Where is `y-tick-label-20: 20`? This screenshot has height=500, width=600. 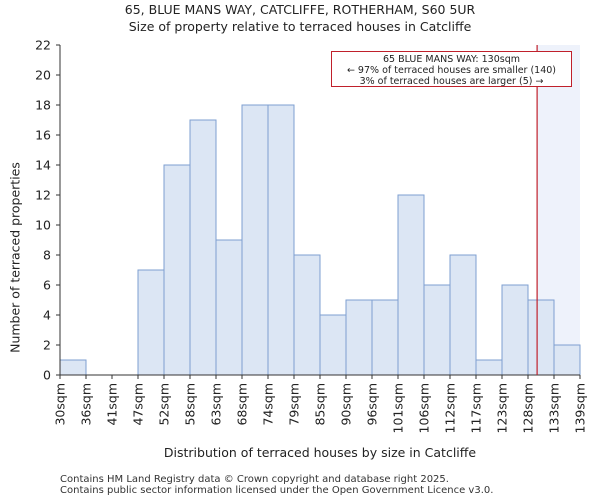 y-tick-label-20: 20 is located at coordinates (43, 75).